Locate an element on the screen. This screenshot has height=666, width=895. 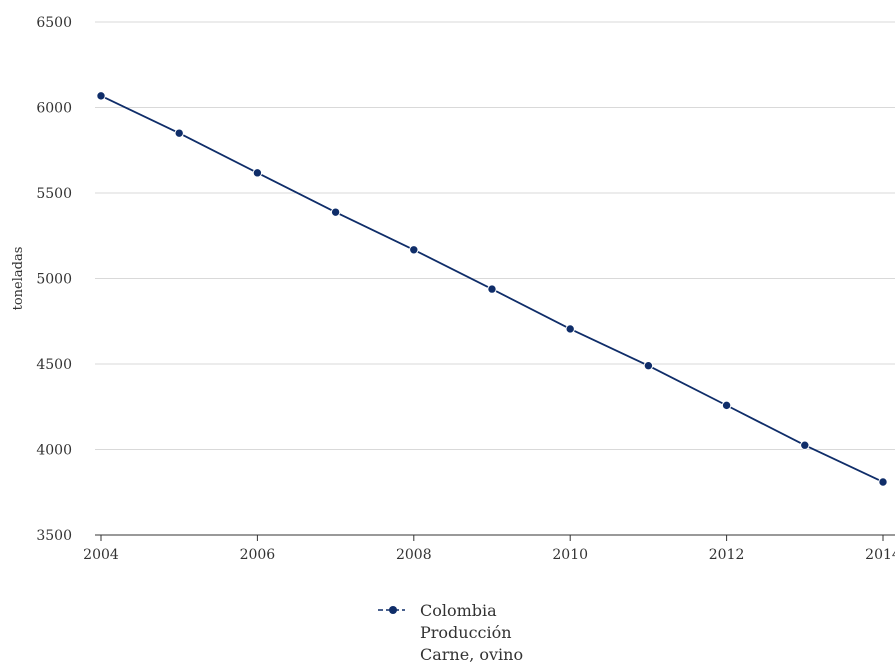
y-tick-label: 5000 is located at coordinates (54, 280).